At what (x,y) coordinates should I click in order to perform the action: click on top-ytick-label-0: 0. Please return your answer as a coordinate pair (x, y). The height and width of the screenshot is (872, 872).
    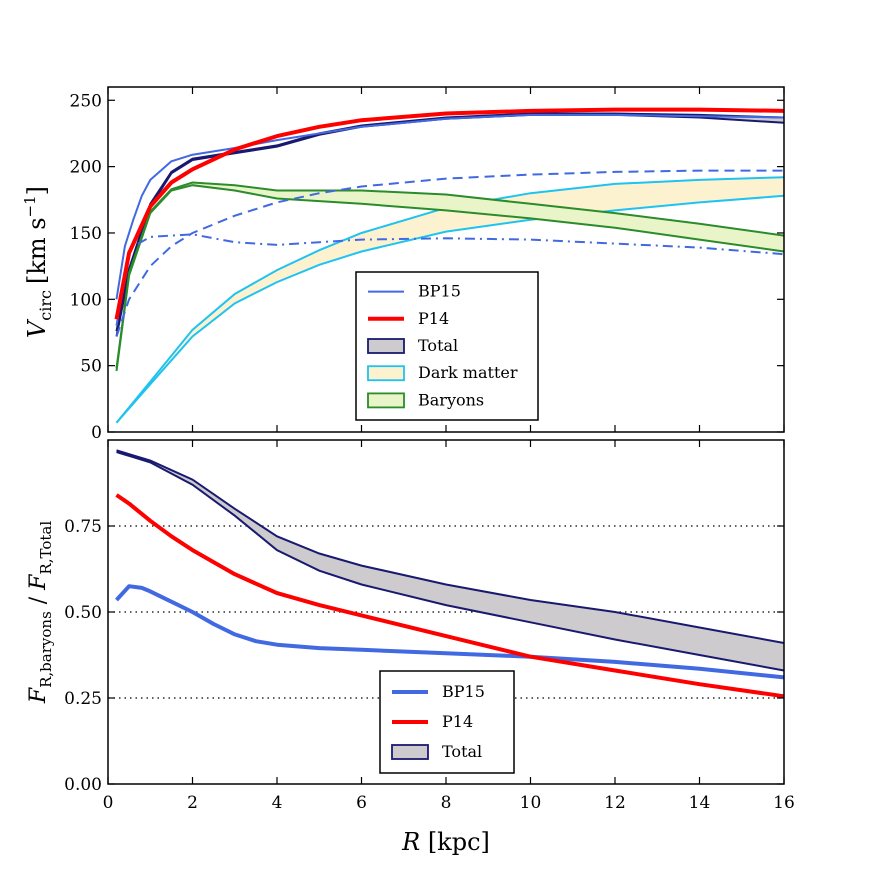
    Looking at the image, I should click on (96, 433).